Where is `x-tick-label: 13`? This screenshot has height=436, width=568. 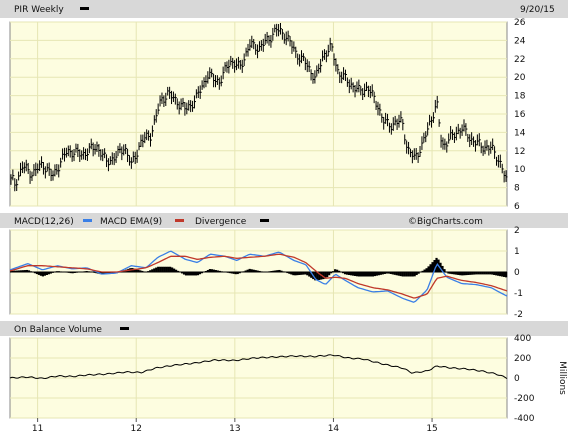
x-tick-label: 13 is located at coordinates (234, 429).